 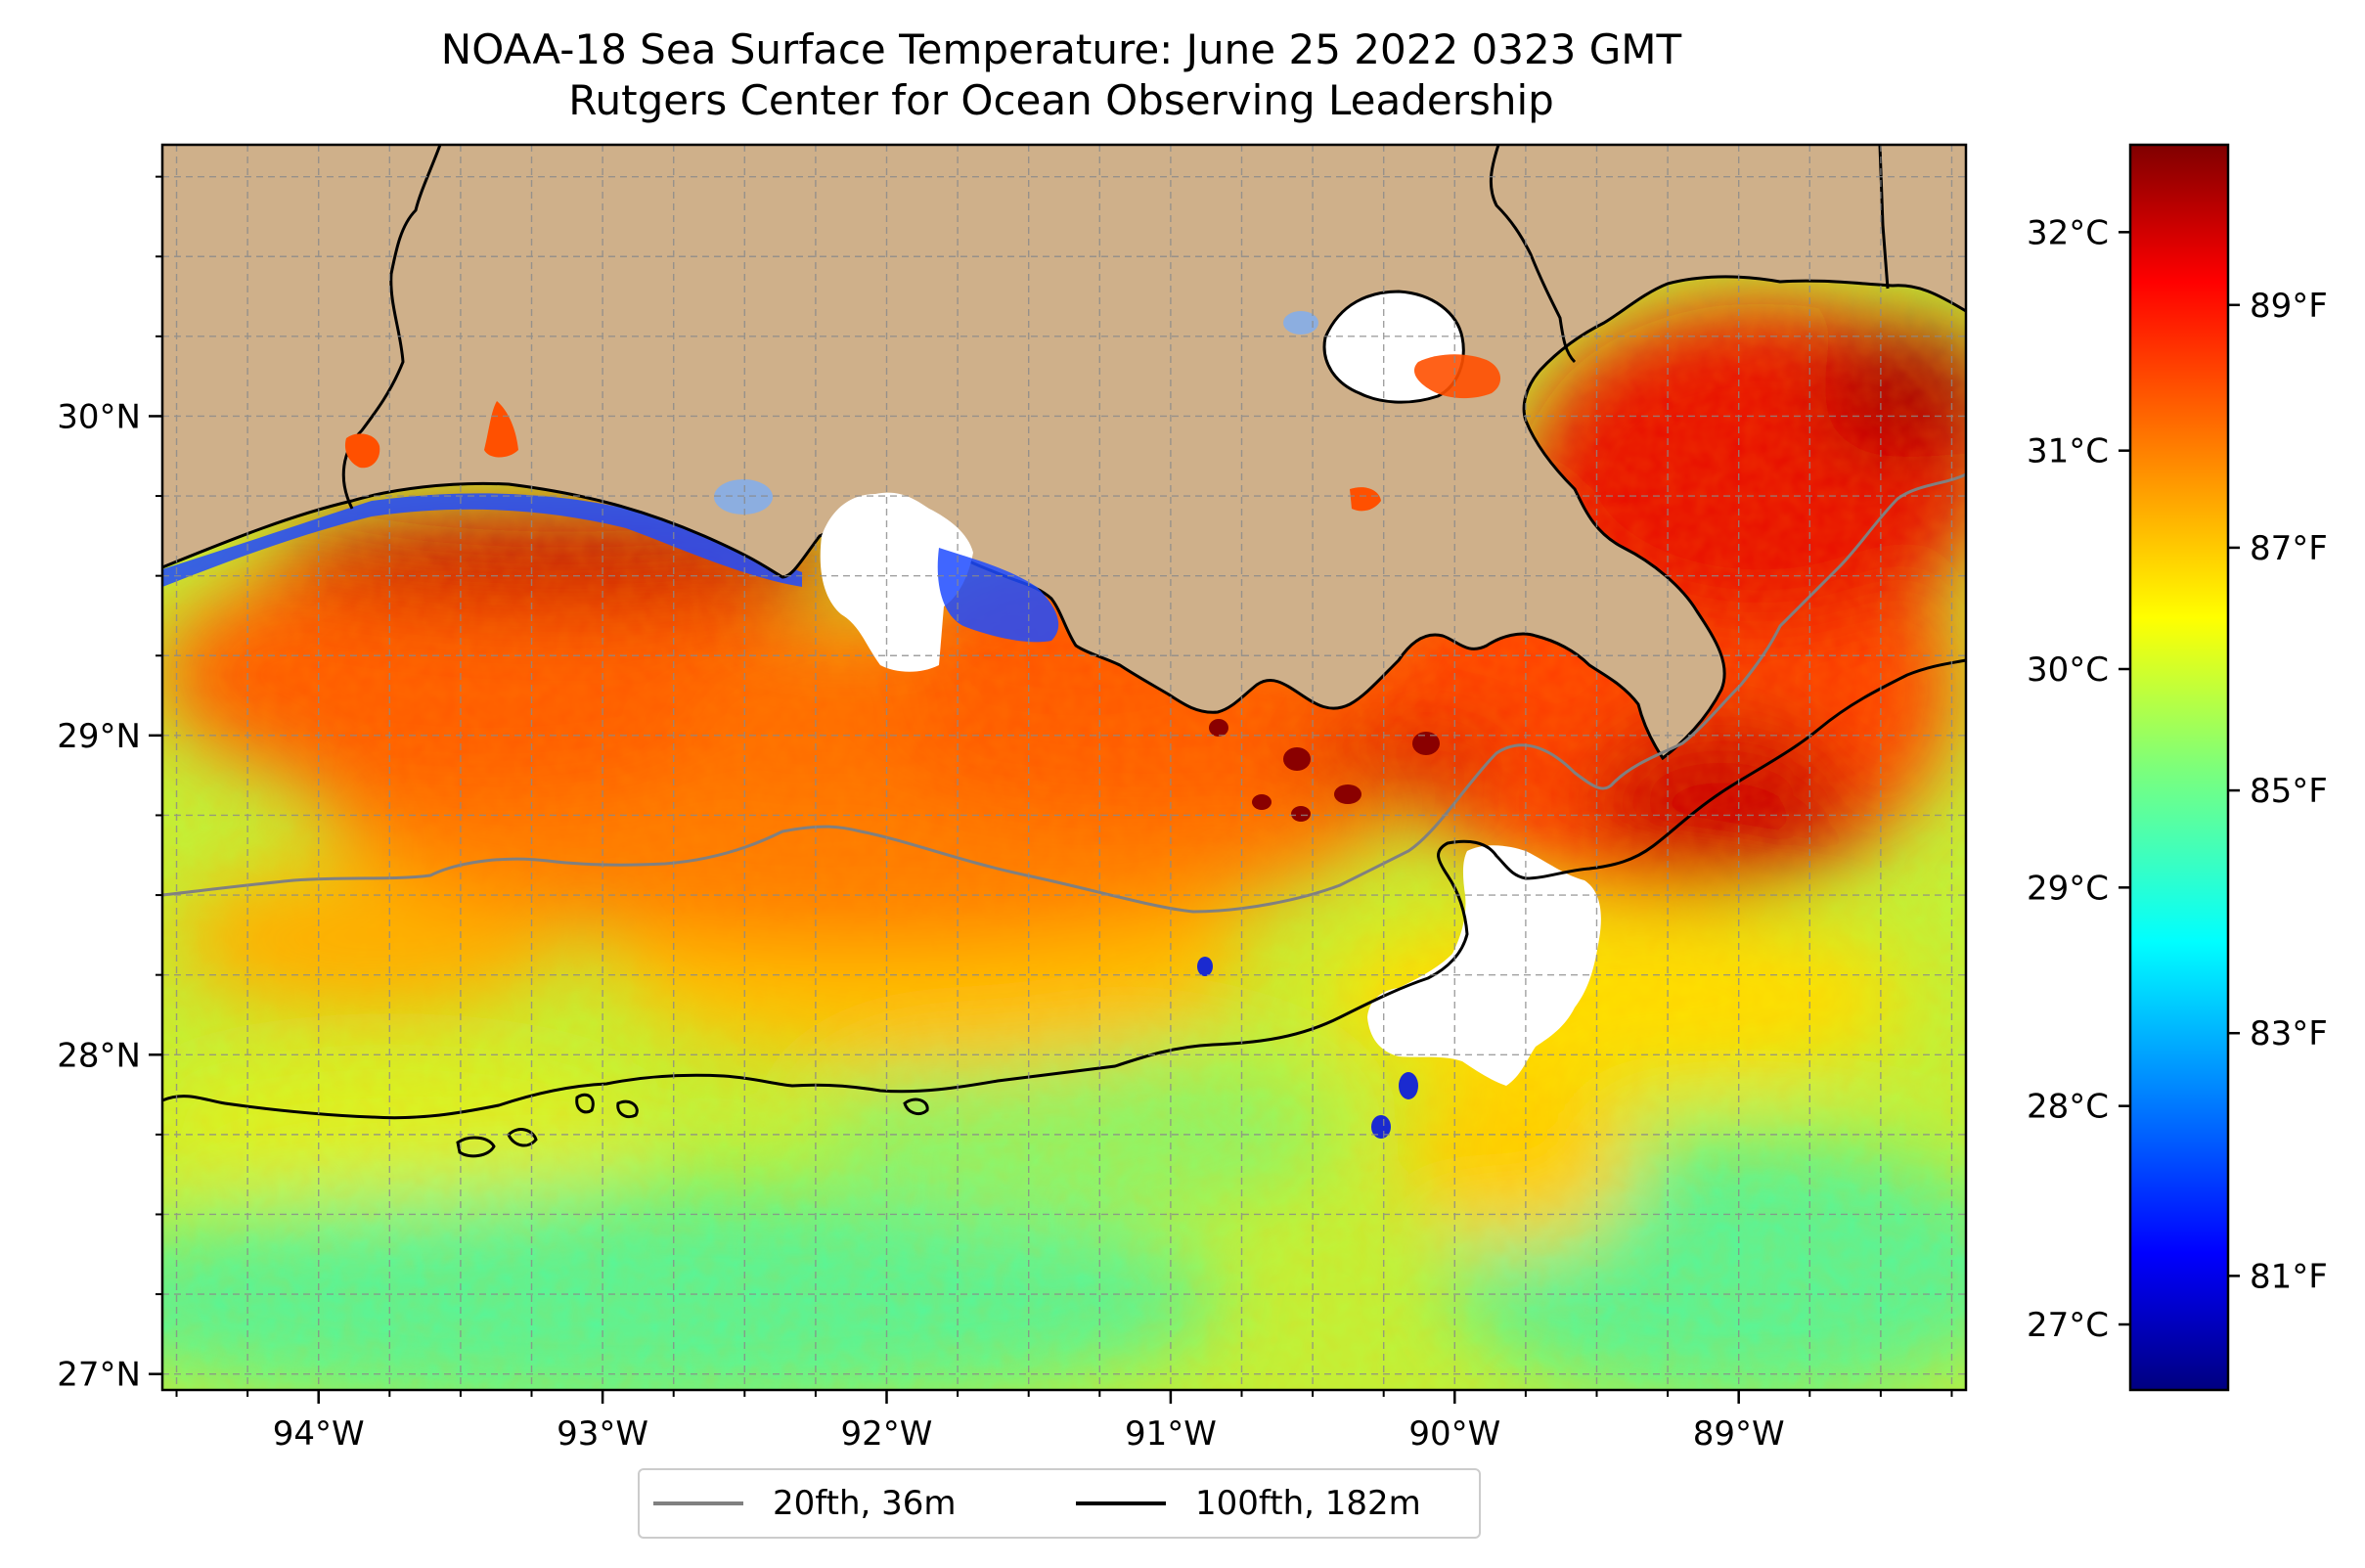 I want to click on legend-item-20fth: 20fth, 36m, so click(x=805, y=1503).